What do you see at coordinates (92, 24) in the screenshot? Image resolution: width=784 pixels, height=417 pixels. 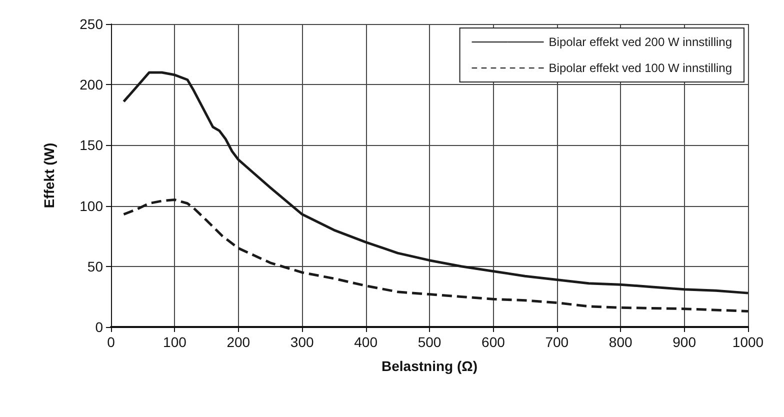 I see `y-tick-label: 250` at bounding box center [92, 24].